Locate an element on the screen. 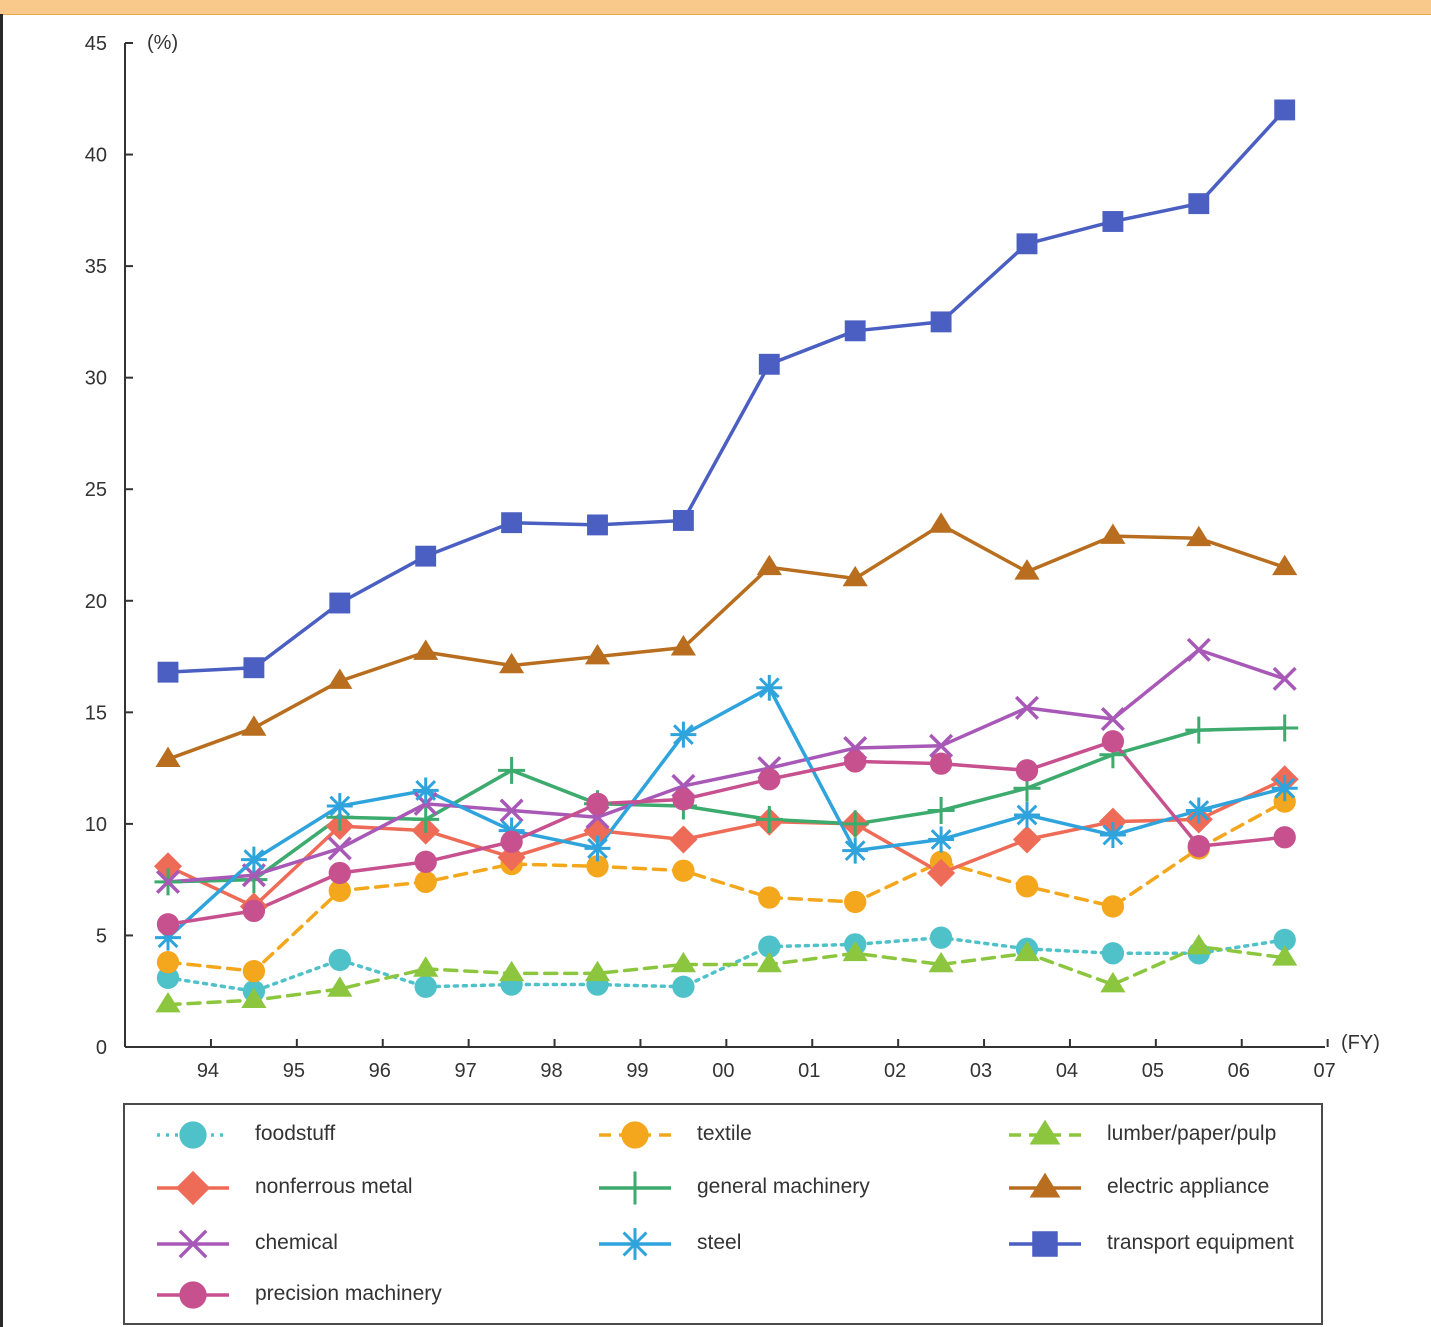 Image resolution: width=1431 pixels, height=1327 pixels. series-line-steel is located at coordinates (726, 813).